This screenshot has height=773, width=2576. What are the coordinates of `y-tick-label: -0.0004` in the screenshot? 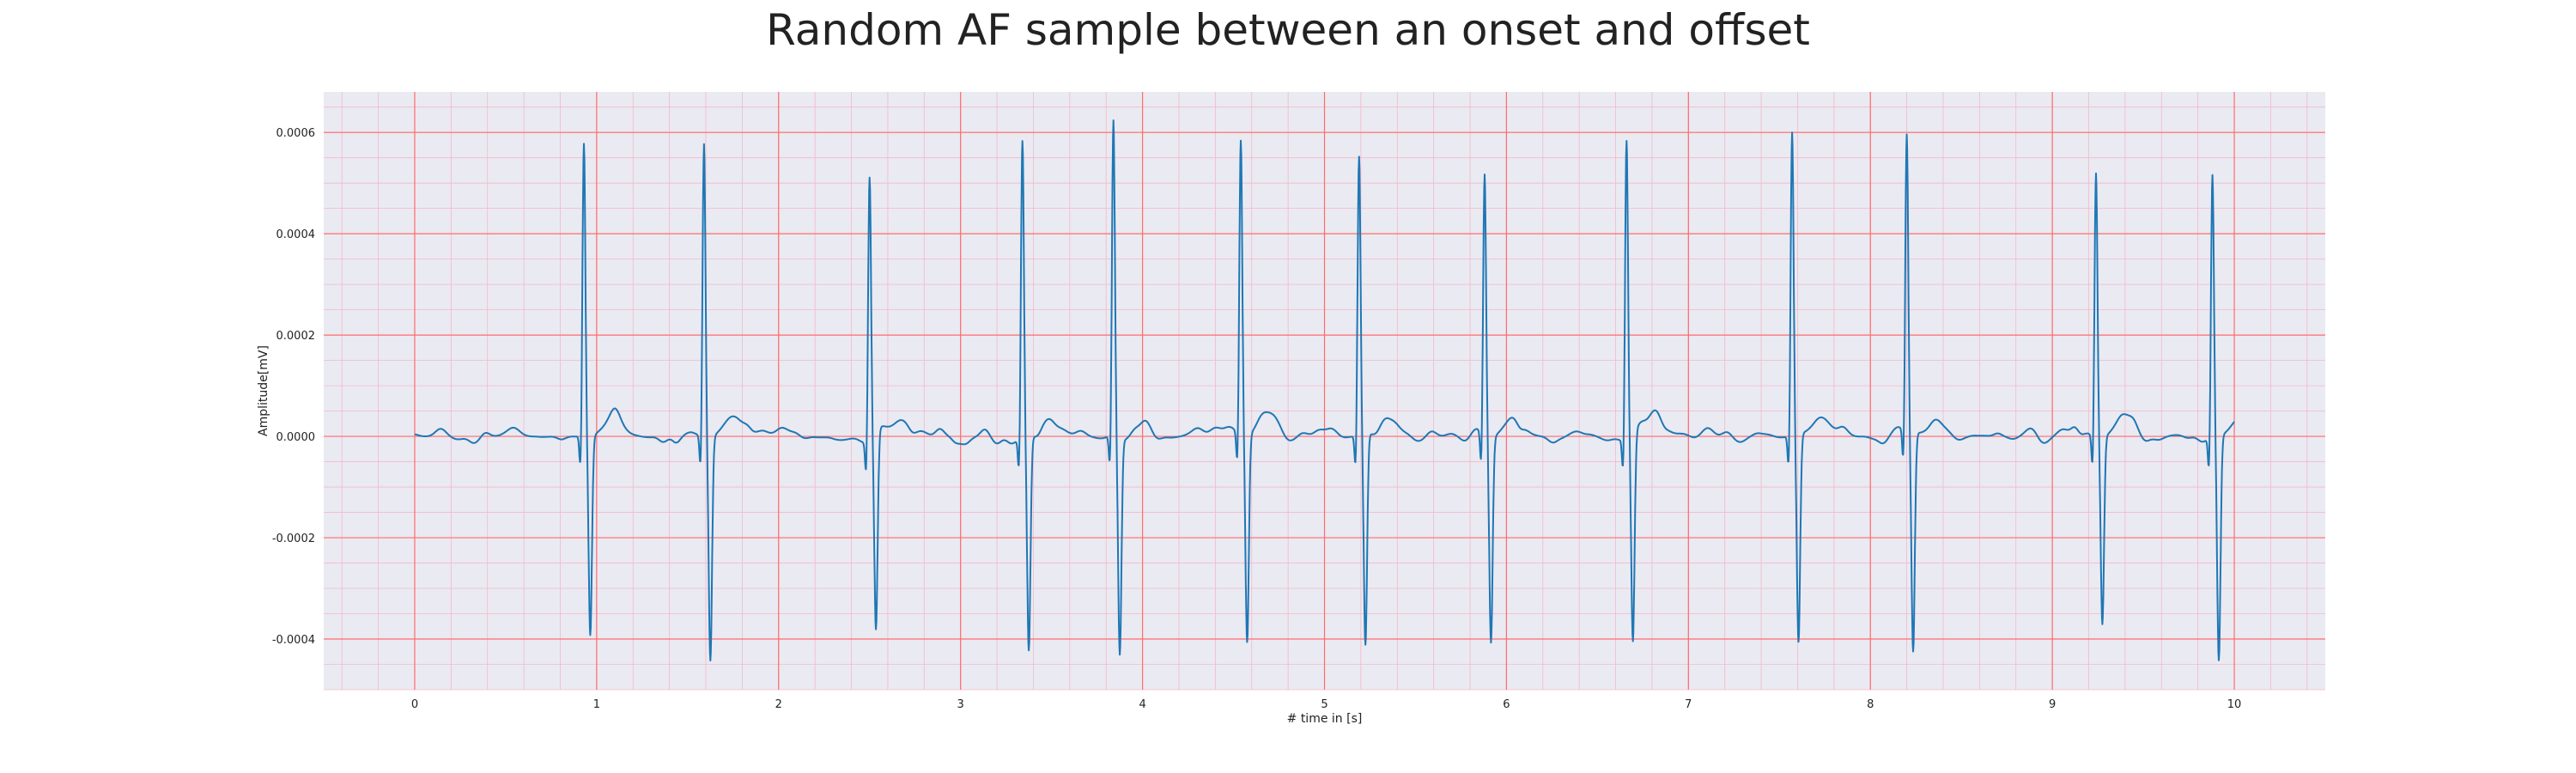 It's located at (293, 640).